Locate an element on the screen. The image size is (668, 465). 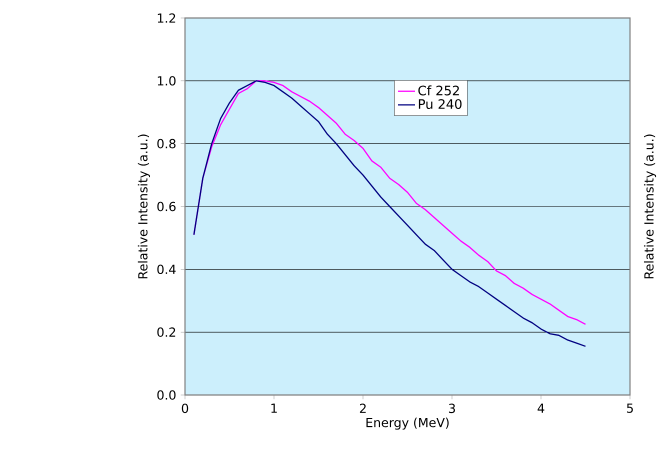
y-axis-title: Relative Intensity (a.u.) is located at coordinates (144, 206).